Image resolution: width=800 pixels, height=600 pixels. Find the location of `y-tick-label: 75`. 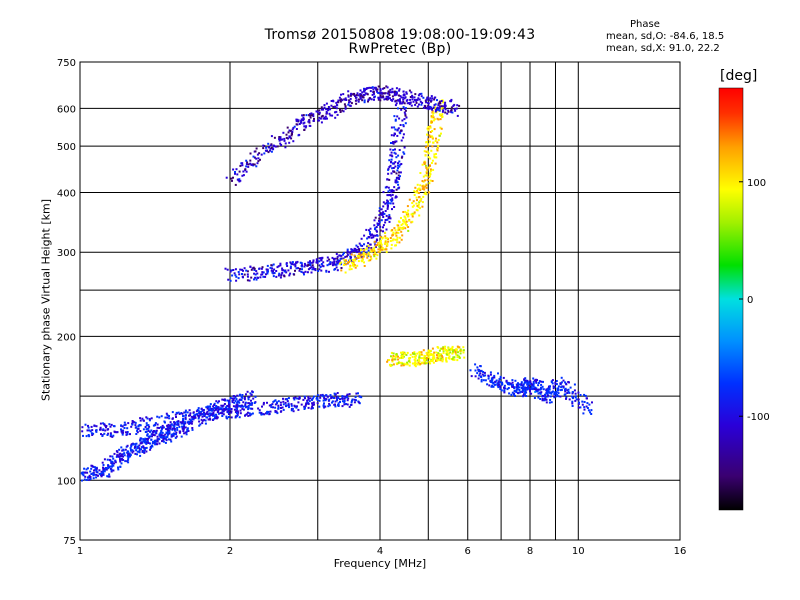

y-tick-label: 75 is located at coordinates (69, 541).